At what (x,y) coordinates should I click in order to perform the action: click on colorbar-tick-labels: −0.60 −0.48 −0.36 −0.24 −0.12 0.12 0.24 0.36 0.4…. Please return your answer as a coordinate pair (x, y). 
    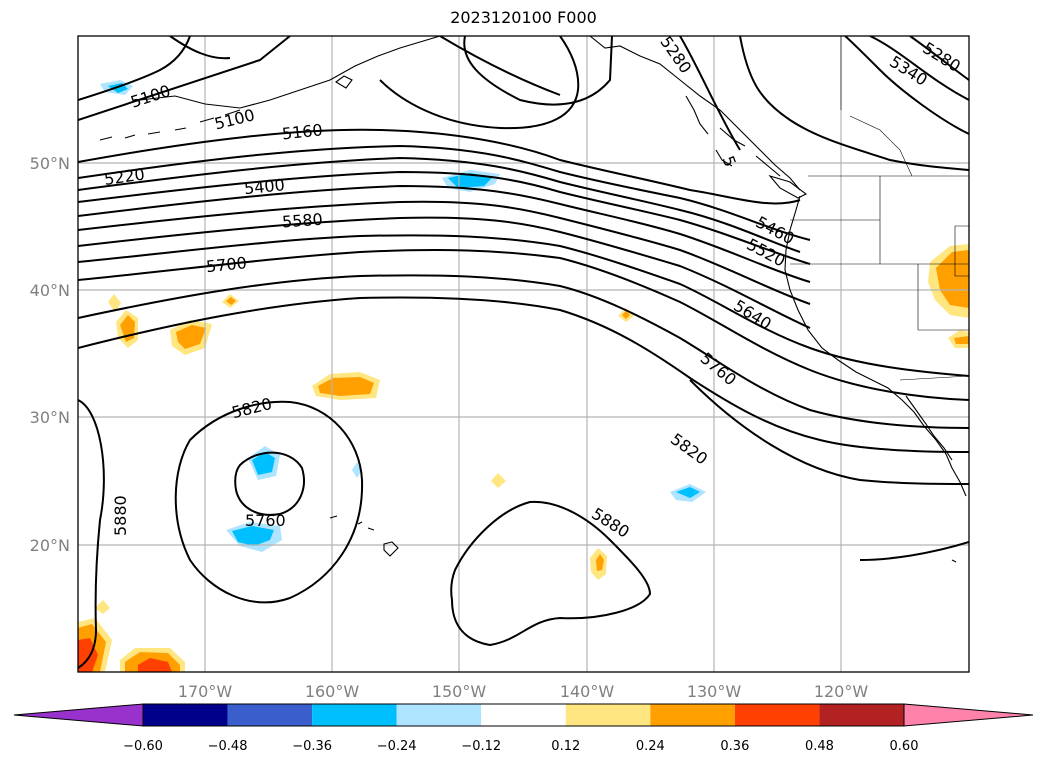
    Looking at the image, I should click on (520, 746).